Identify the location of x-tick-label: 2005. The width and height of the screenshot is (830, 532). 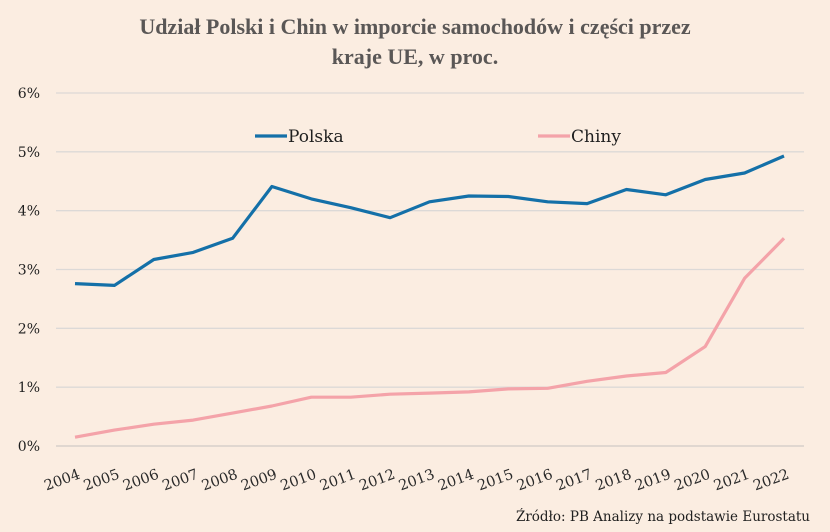
(102, 481).